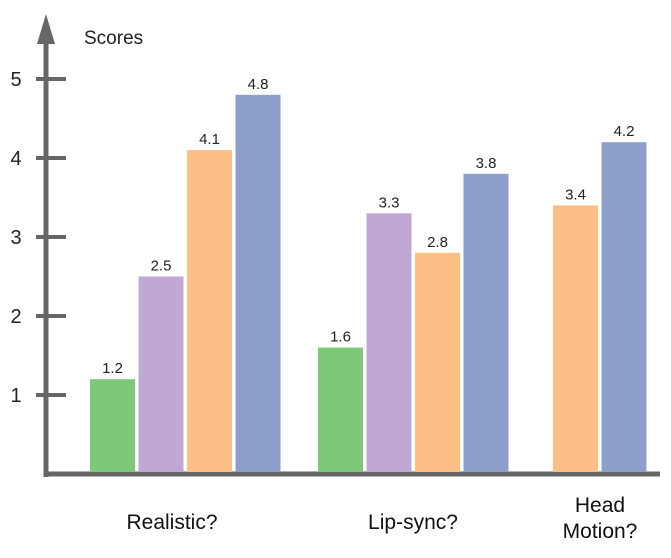  I want to click on bar-value-label: 1.2, so click(112, 368).